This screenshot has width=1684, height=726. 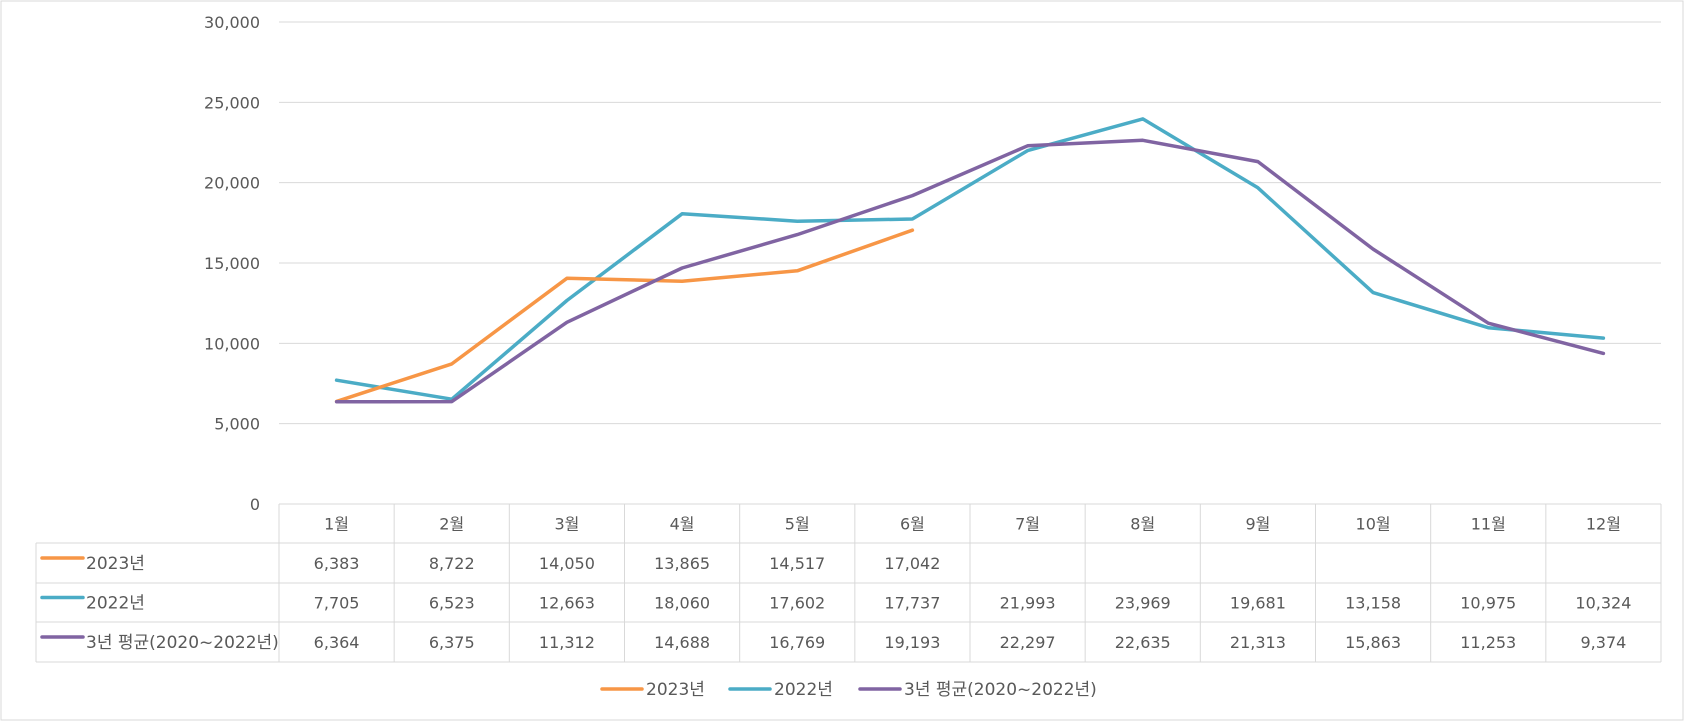 I want to click on table-value: 14,050, so click(x=567, y=563).